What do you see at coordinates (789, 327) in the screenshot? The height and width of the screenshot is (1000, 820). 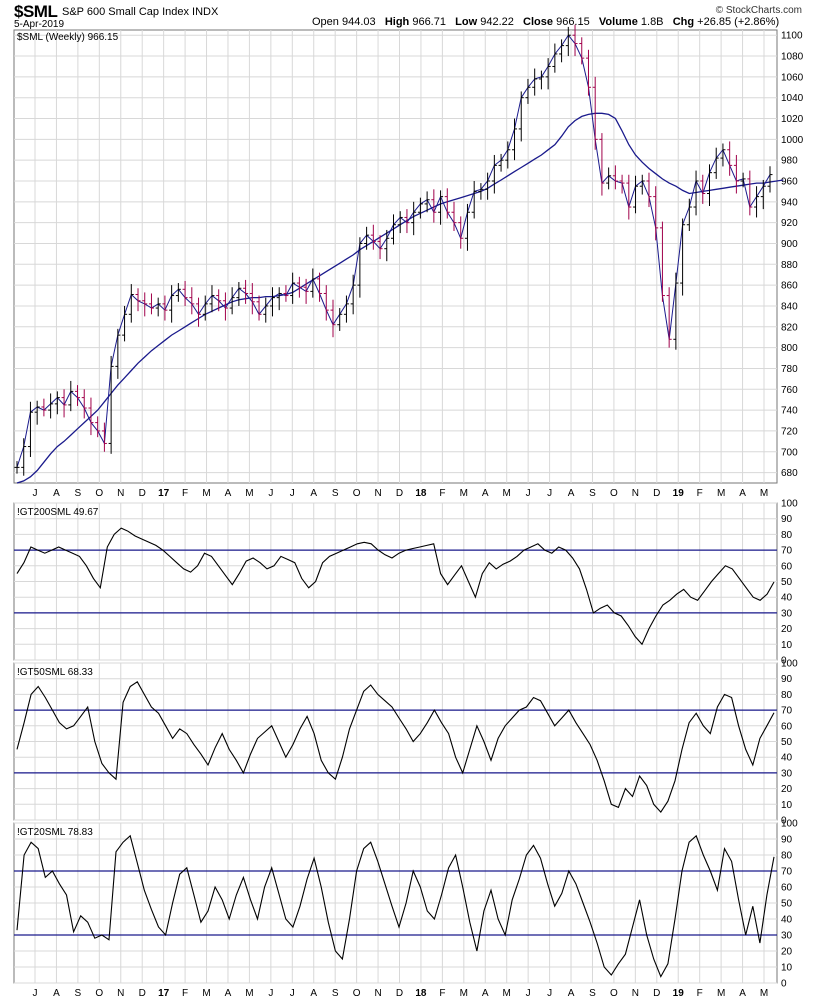 I see `y-tick-label: 820` at bounding box center [789, 327].